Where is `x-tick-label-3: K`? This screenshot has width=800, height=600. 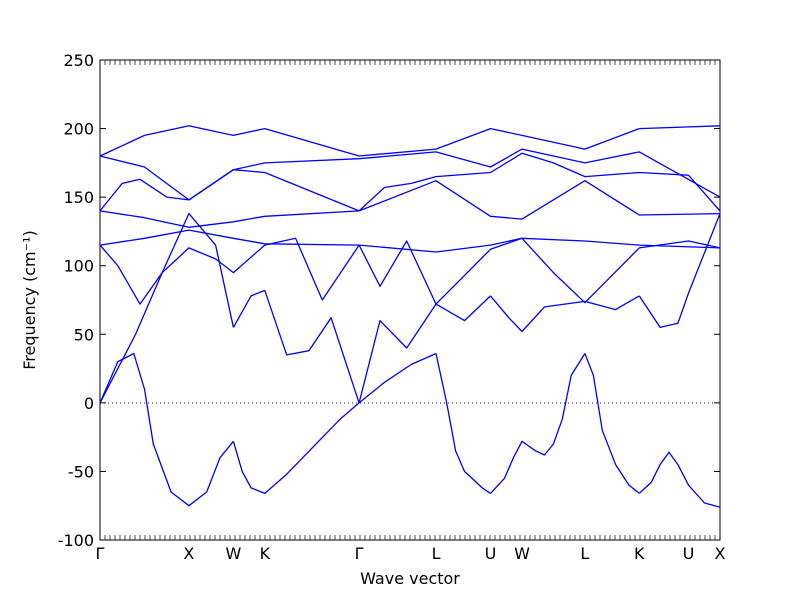
x-tick-label-3: K is located at coordinates (265, 553).